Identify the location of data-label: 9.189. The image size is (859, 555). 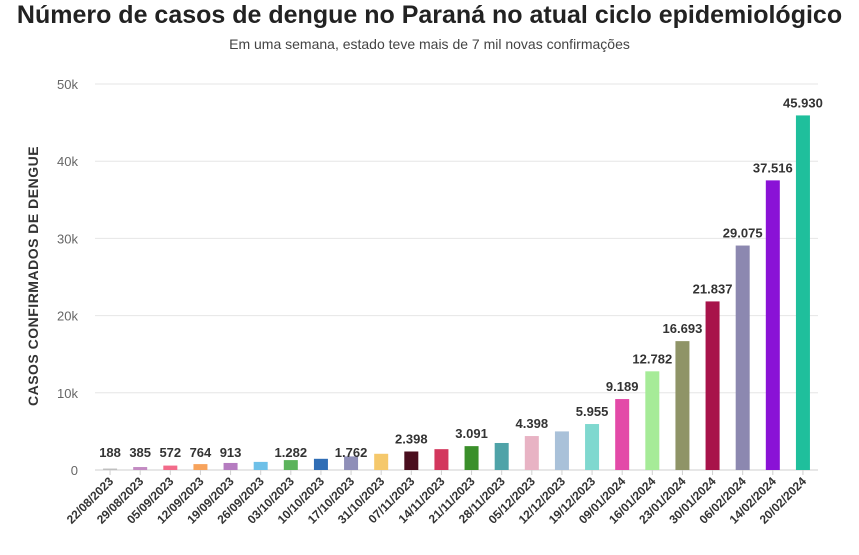
(622, 386).